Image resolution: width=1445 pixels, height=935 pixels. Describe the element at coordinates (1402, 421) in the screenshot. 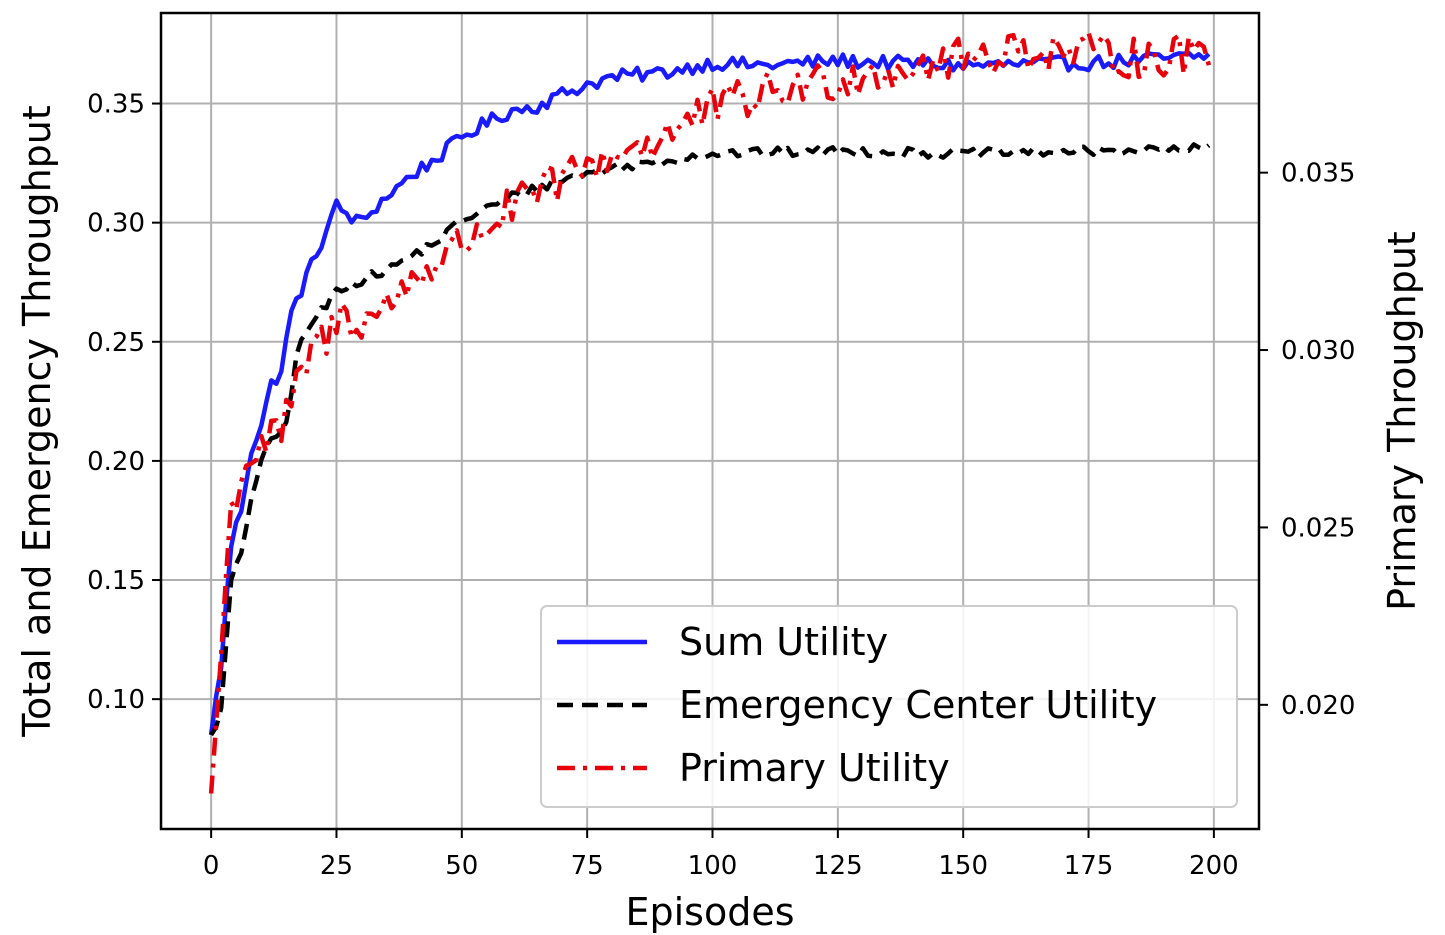

I see `y2-axis-title: Primary Throughput` at that location.